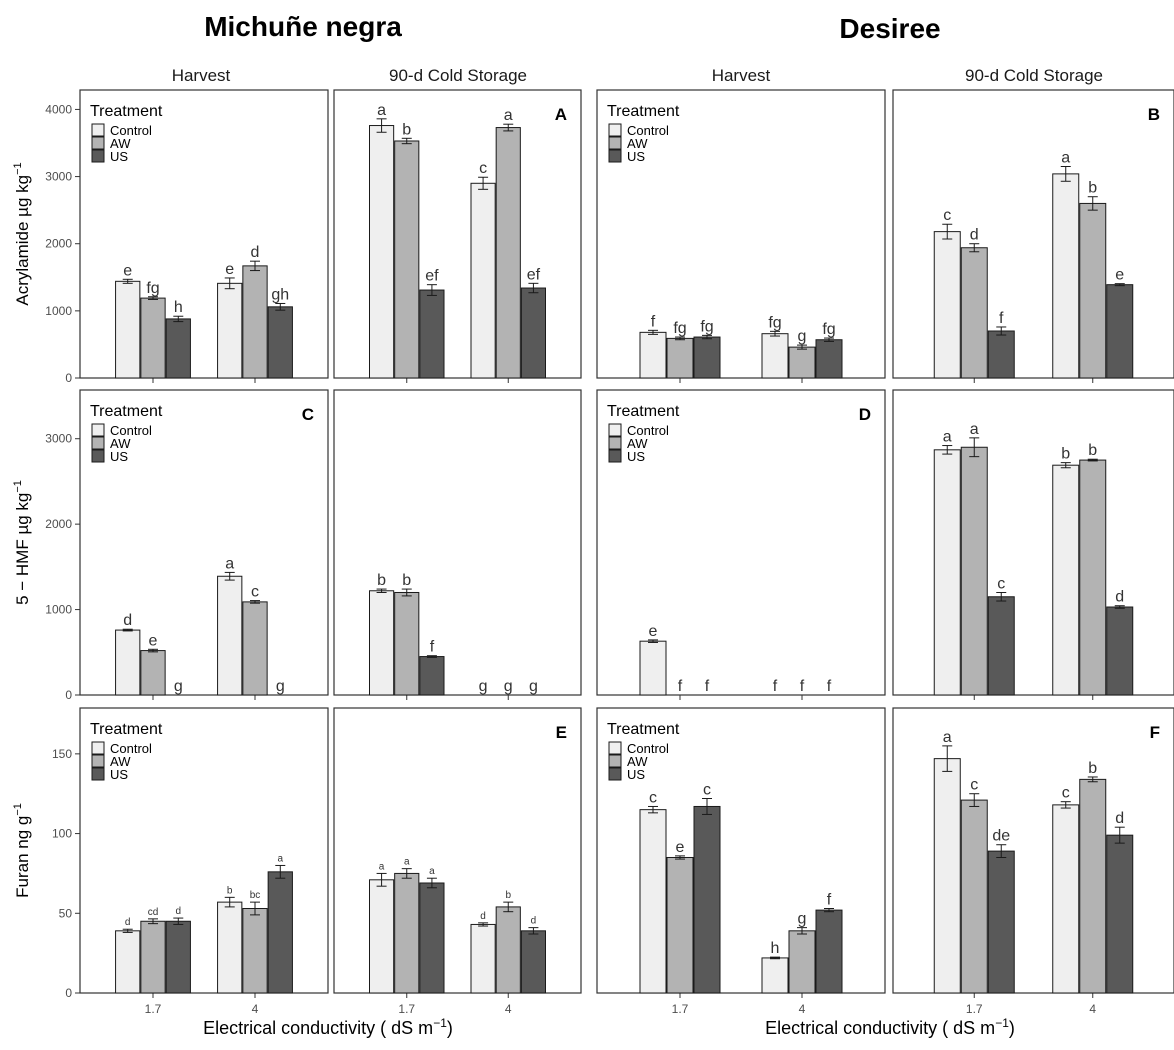  What do you see at coordinates (201, 75) in the screenshot?
I see `facet-title-harvest-1: Harvest` at bounding box center [201, 75].